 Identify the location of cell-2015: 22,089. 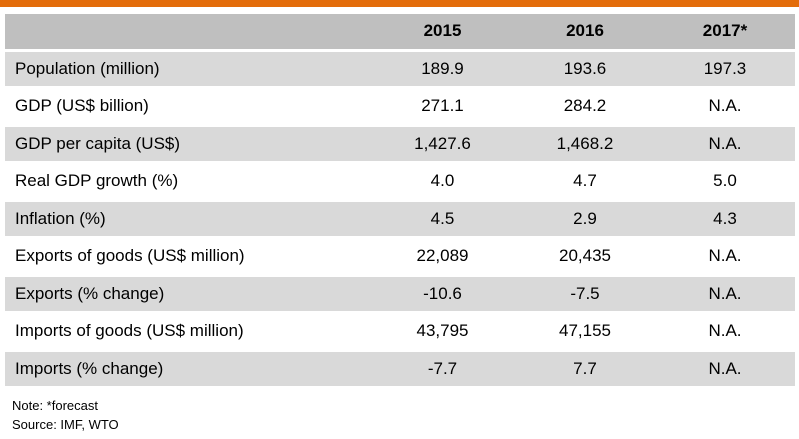
(442, 256).